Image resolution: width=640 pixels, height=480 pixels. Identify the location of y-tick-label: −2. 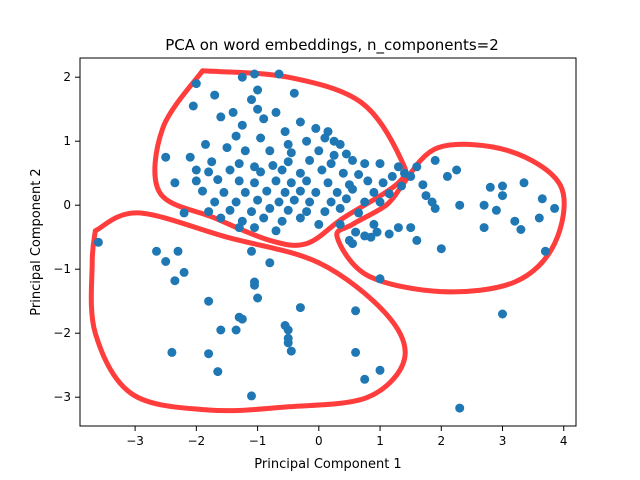
(62, 333).